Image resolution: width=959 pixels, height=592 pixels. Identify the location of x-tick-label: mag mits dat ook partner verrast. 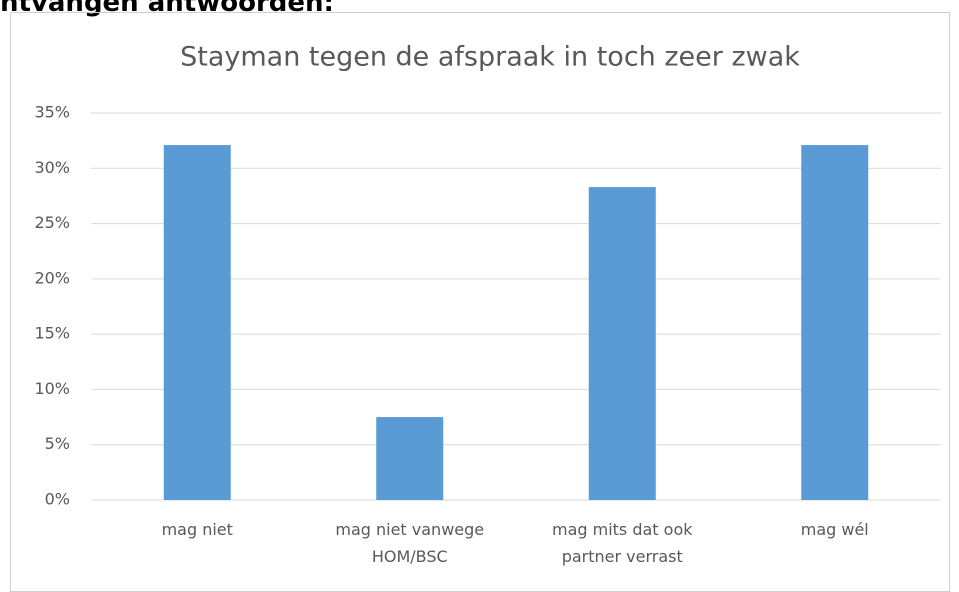
(622, 543).